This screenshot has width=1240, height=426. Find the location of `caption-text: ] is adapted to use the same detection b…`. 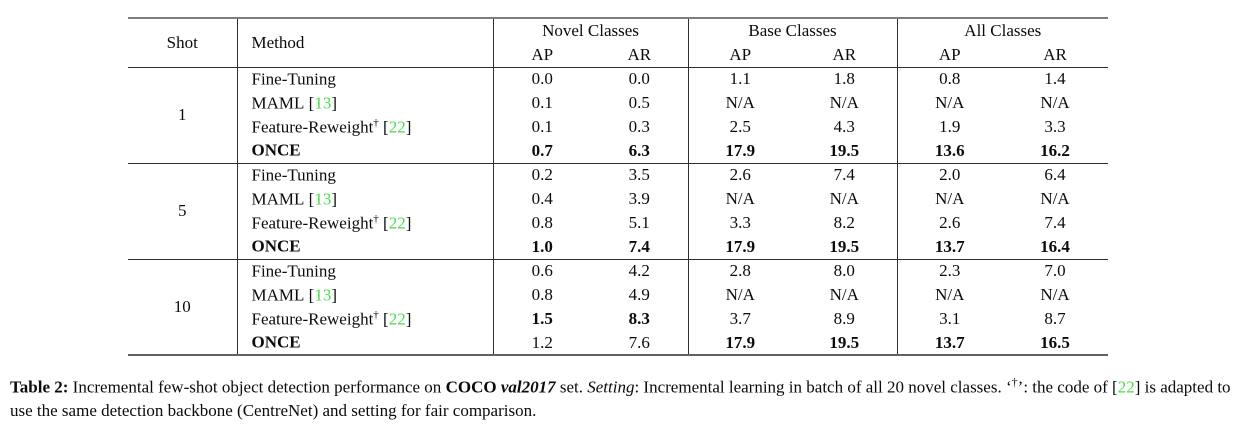

caption-text: ] is adapted to use the same detection b… is located at coordinates (620, 398).